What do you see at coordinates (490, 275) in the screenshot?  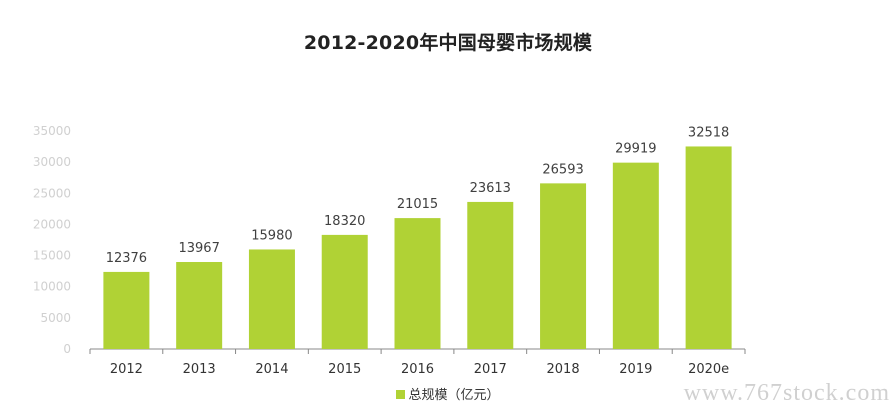 I see `bar-2017` at bounding box center [490, 275].